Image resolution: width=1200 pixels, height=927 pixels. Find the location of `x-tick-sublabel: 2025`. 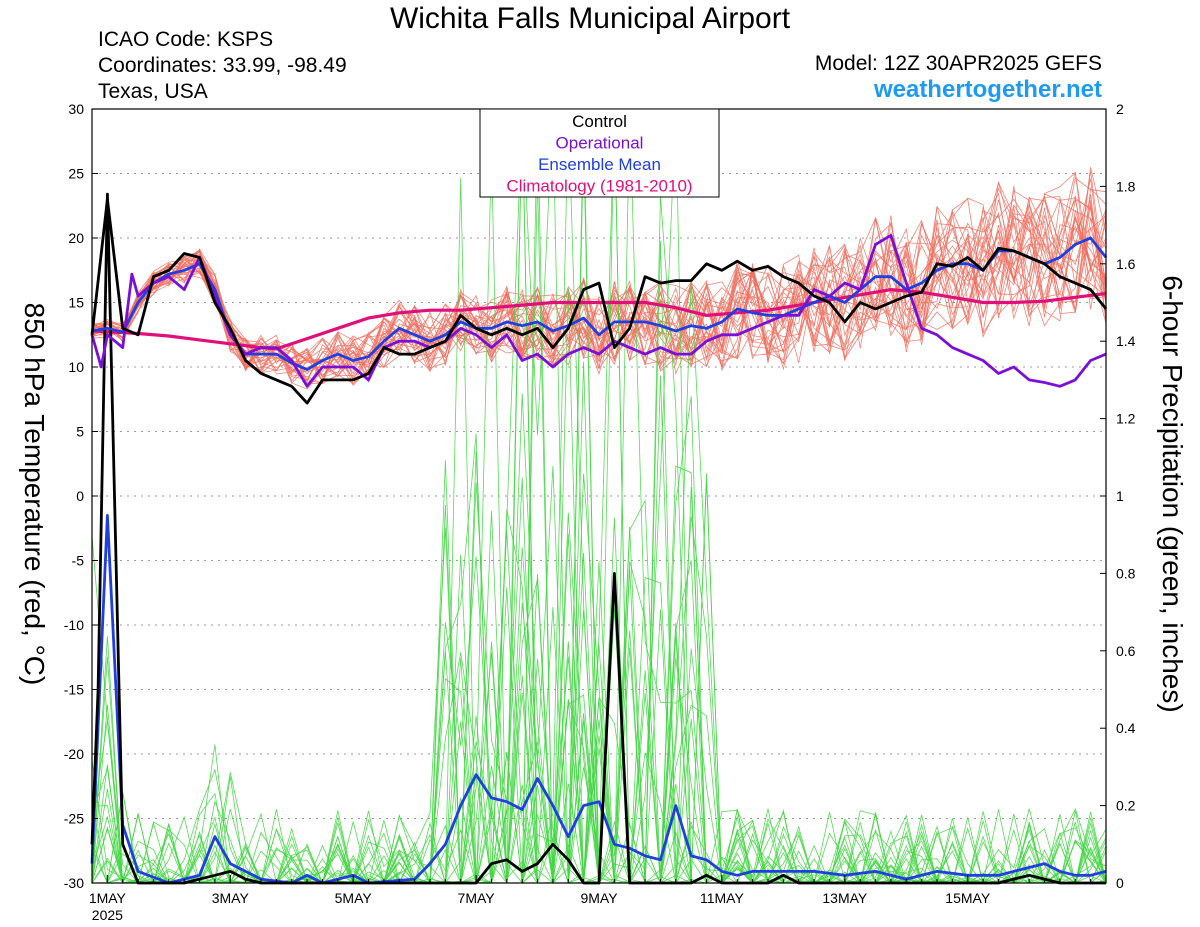

x-tick-sublabel: 2025 is located at coordinates (107, 915).